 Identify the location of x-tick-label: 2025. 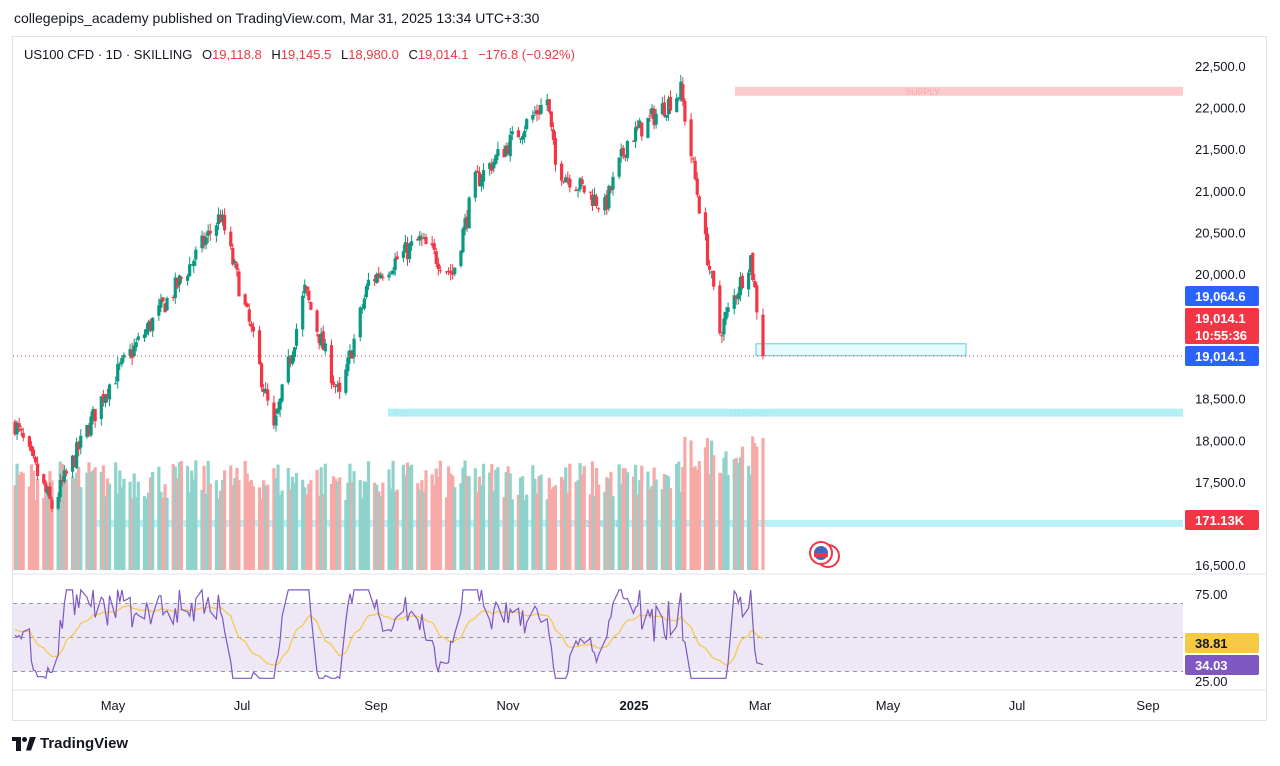
(634, 705).